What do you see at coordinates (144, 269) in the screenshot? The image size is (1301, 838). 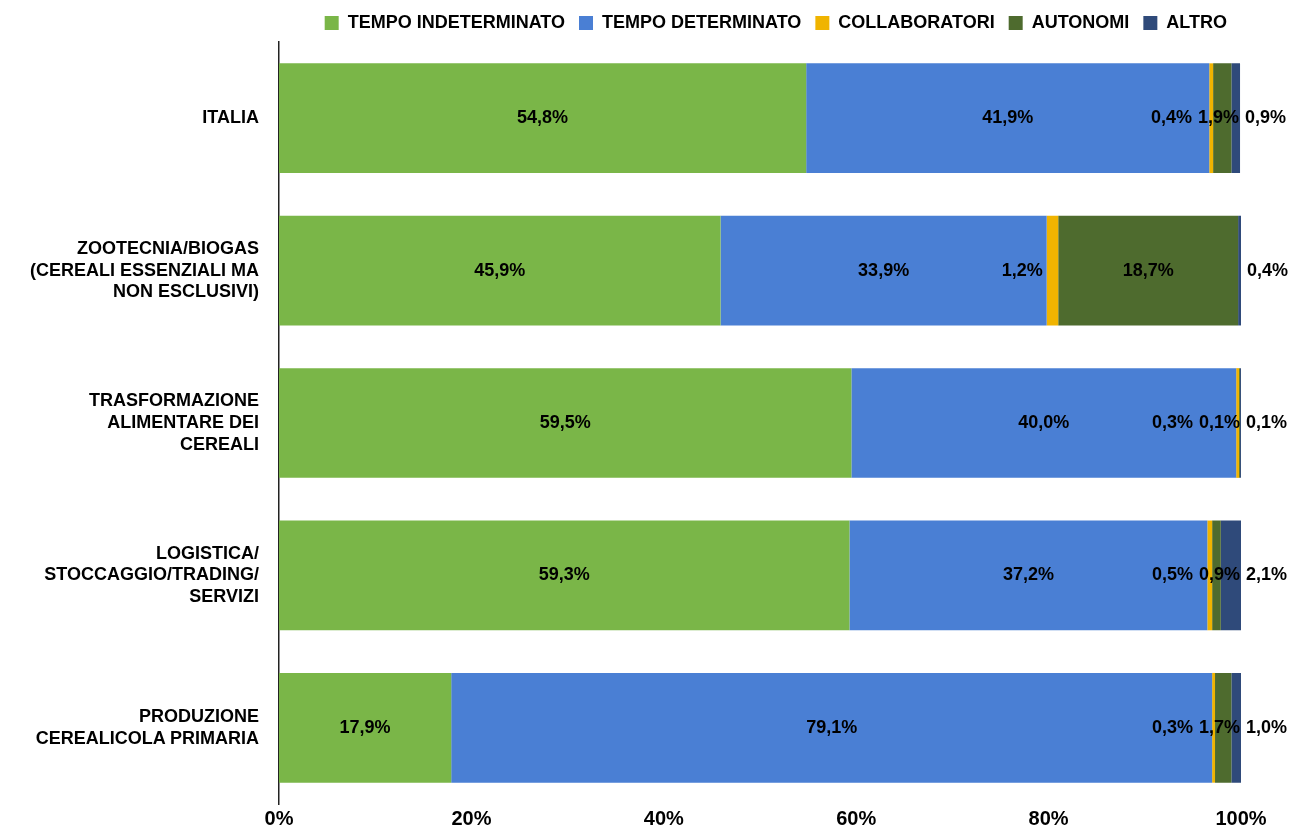 I see `y-tick-label: ZOOTECNIA/BIOGAS (CEREALI ESSENZIALI MA NON ESCLUSIVI)` at bounding box center [144, 269].